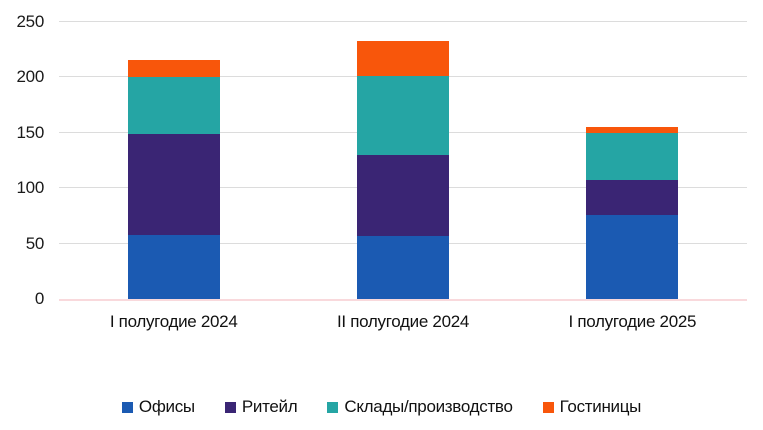 This screenshot has height=430, width=763. I want to click on y-tick-label: 200, so click(30, 77).